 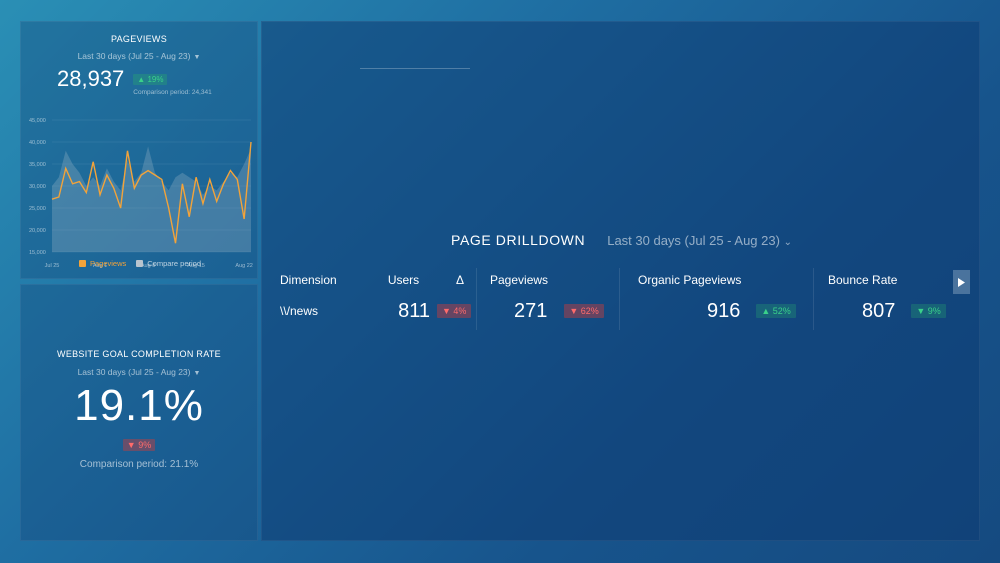 What do you see at coordinates (454, 311) in the screenshot?
I see `row-users-change: ▼ 4%` at bounding box center [454, 311].